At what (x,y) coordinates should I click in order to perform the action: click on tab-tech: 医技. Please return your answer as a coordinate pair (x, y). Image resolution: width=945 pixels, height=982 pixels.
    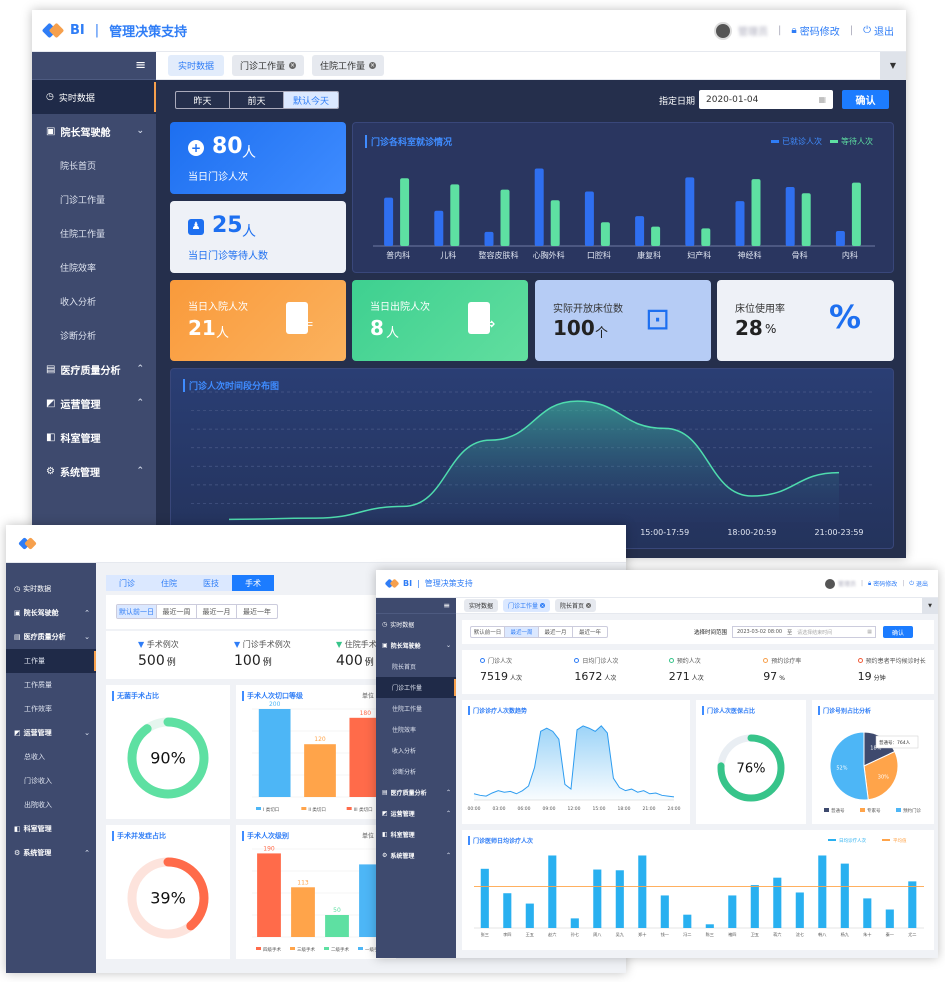
    Looking at the image, I should click on (211, 583).